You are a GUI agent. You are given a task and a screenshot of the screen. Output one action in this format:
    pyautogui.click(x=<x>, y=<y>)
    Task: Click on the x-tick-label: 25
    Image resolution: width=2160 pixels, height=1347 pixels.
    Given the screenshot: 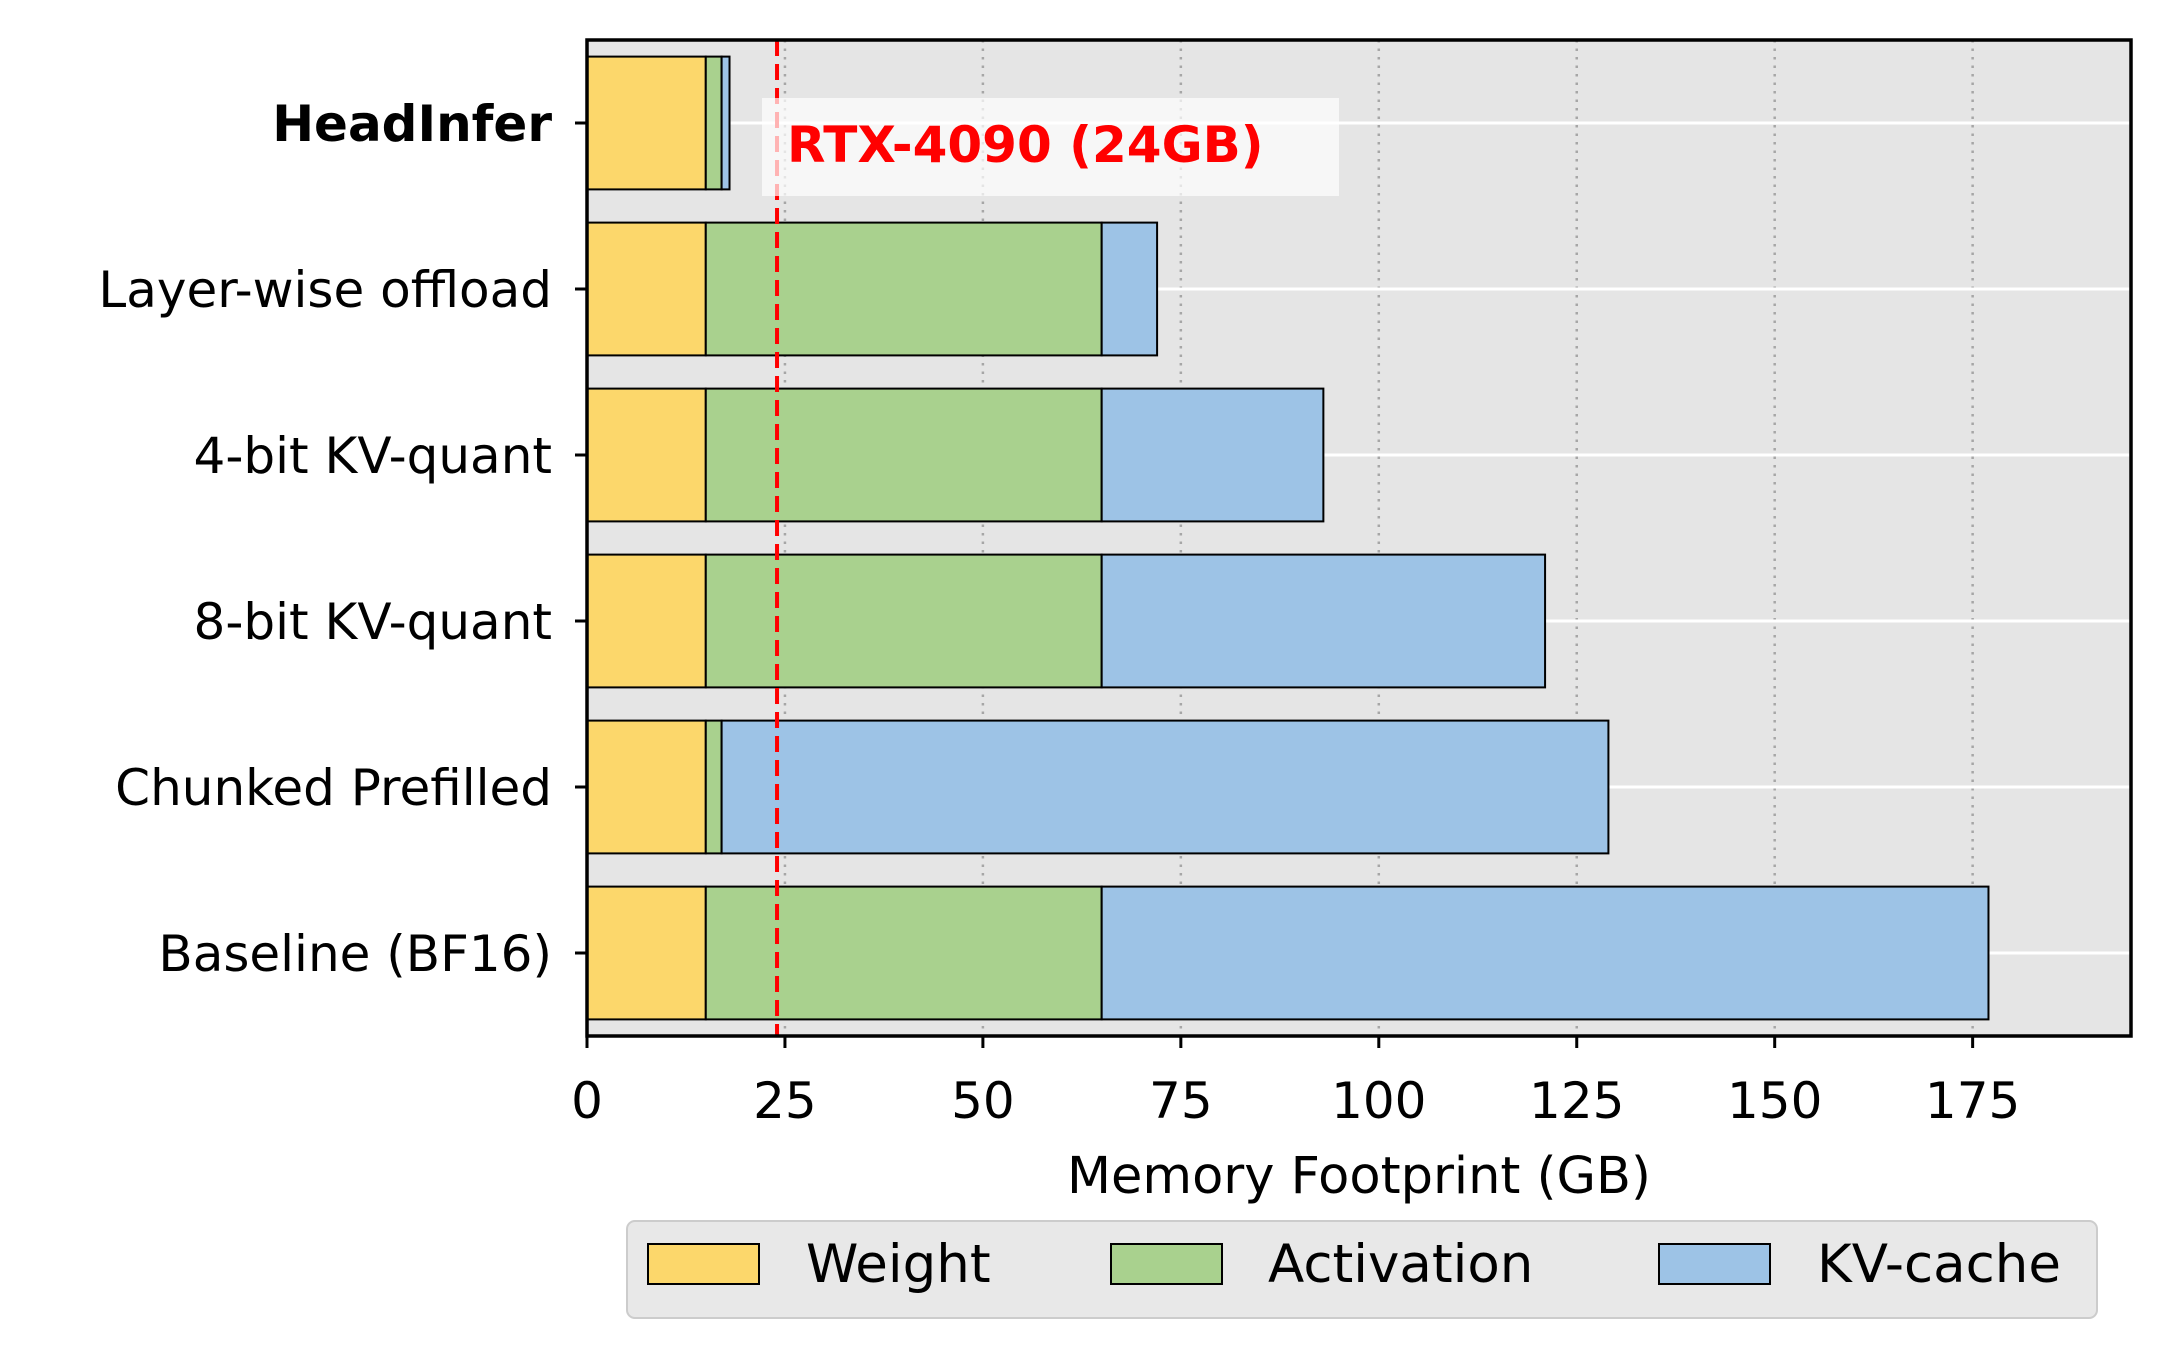 What is the action you would take?
    pyautogui.click(x=785, y=1101)
    